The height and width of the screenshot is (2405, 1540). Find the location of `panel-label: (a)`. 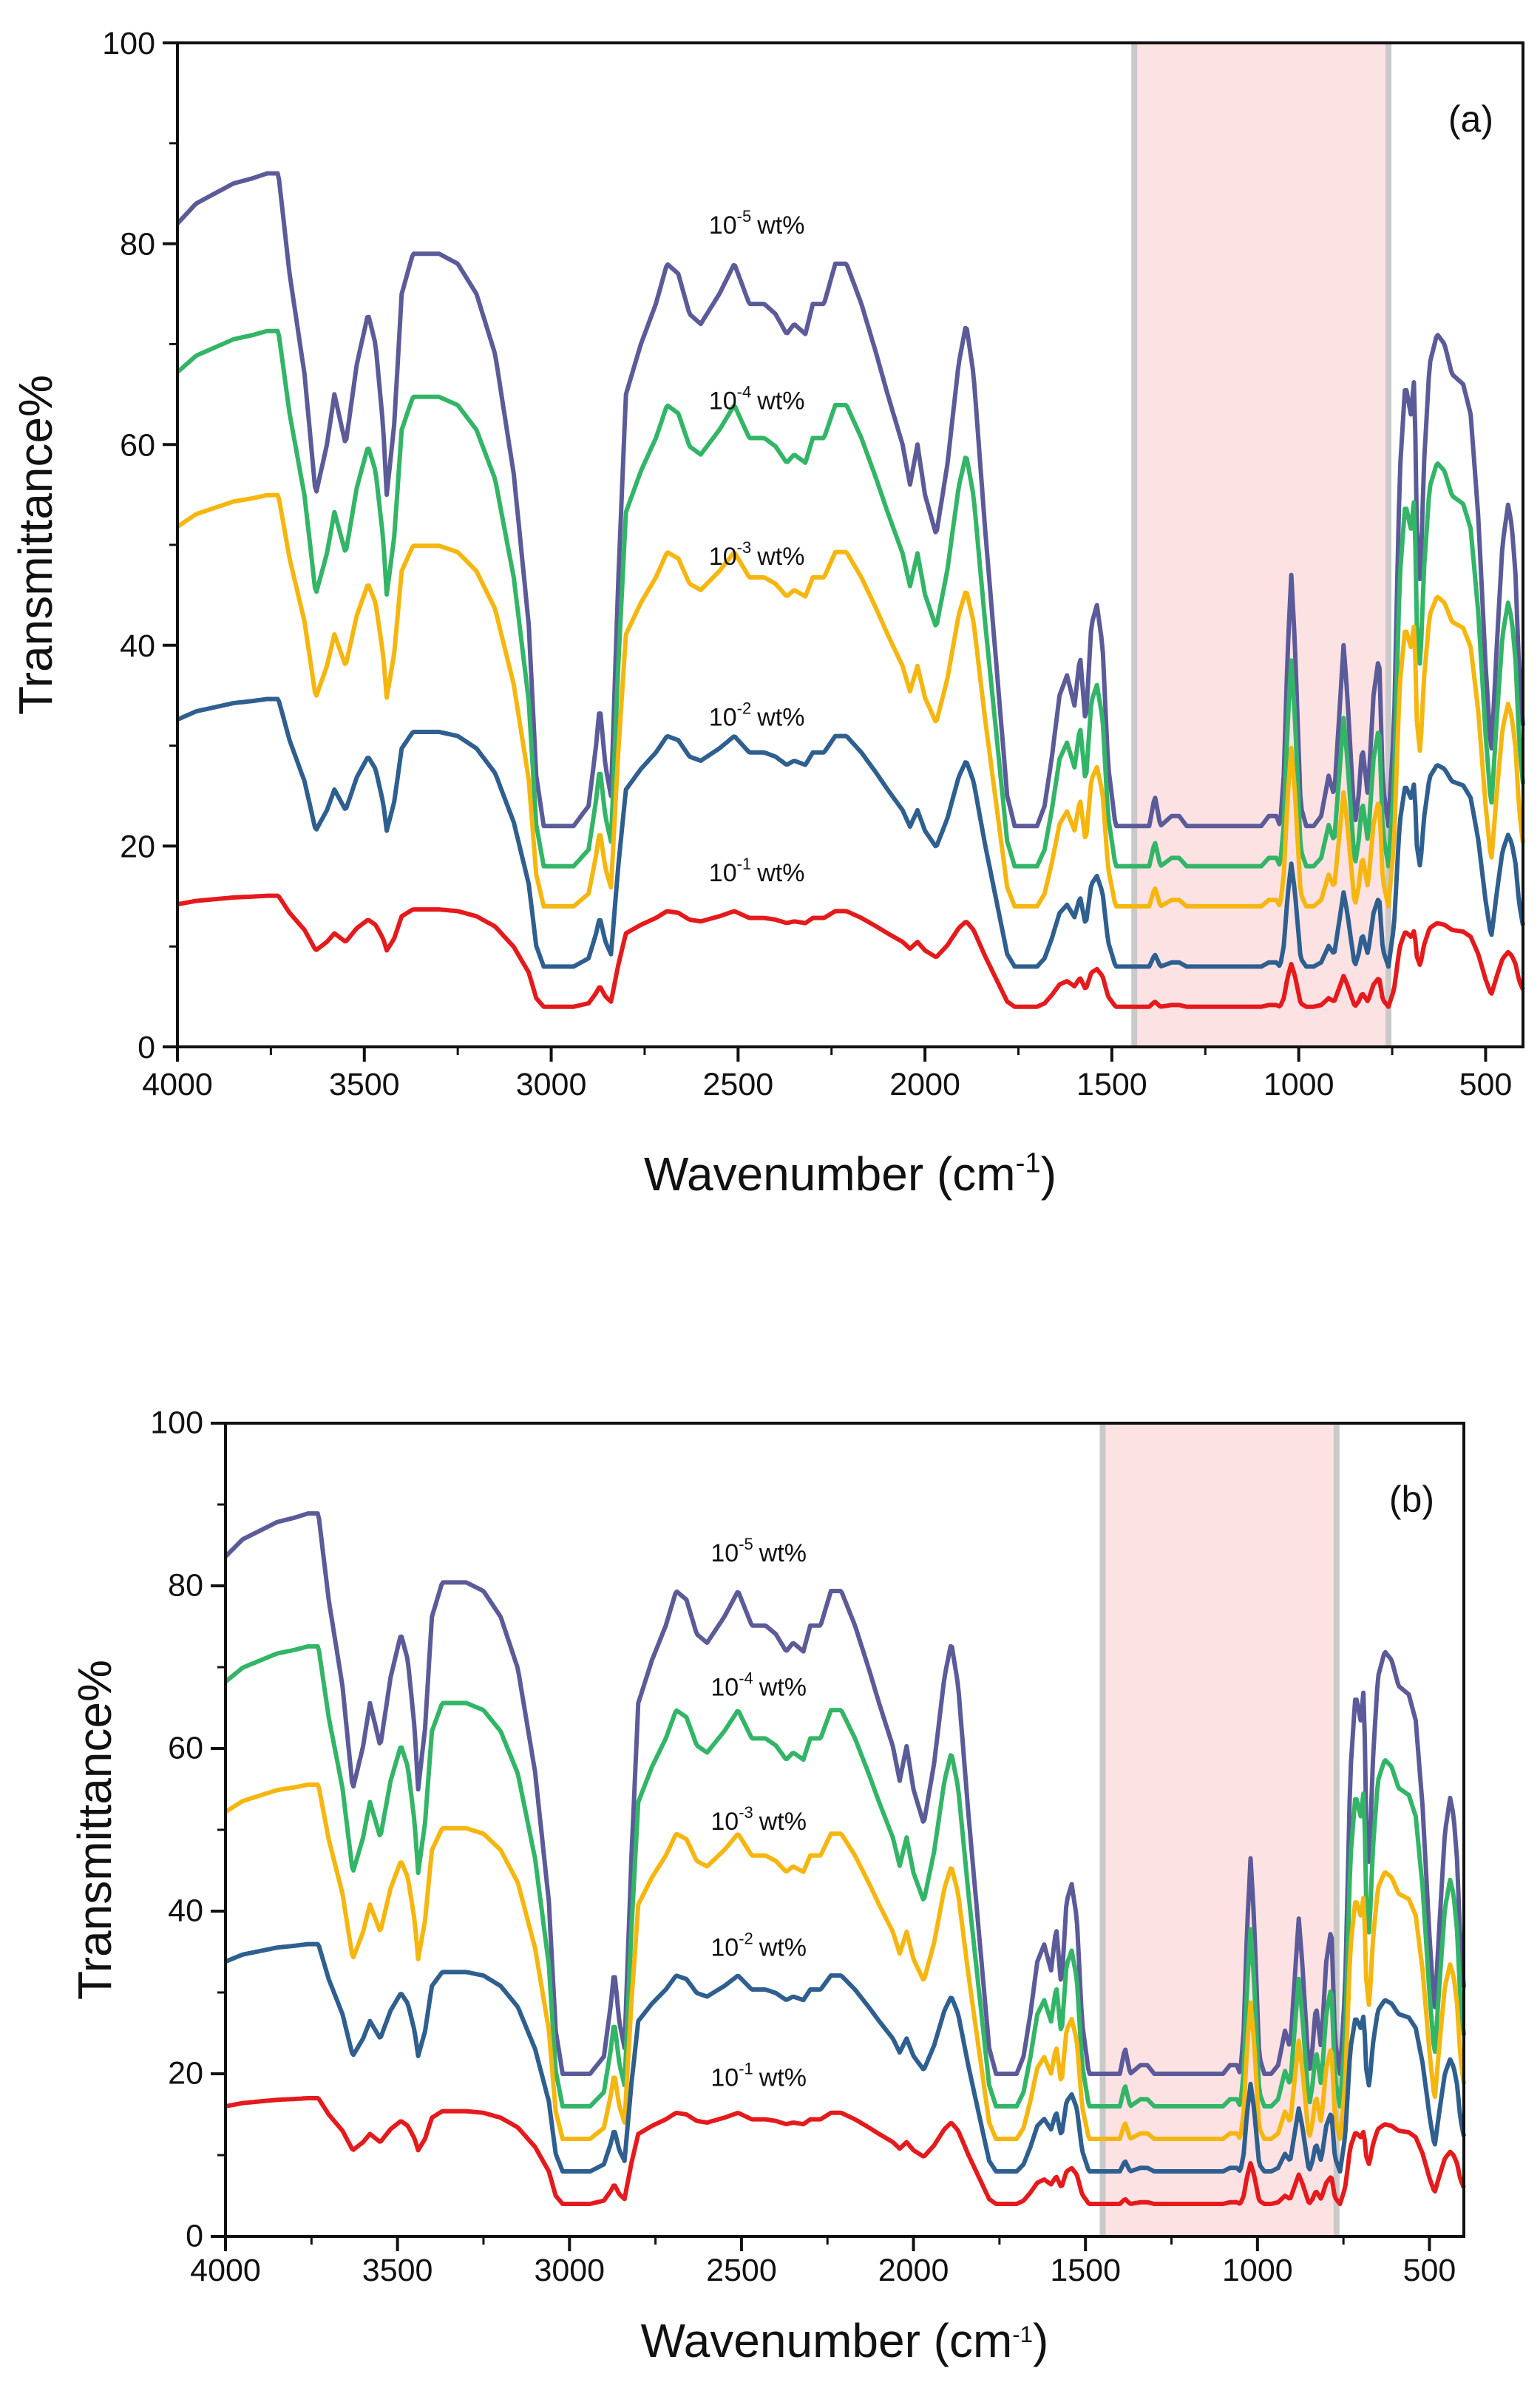

panel-label: (a) is located at coordinates (1470, 119).